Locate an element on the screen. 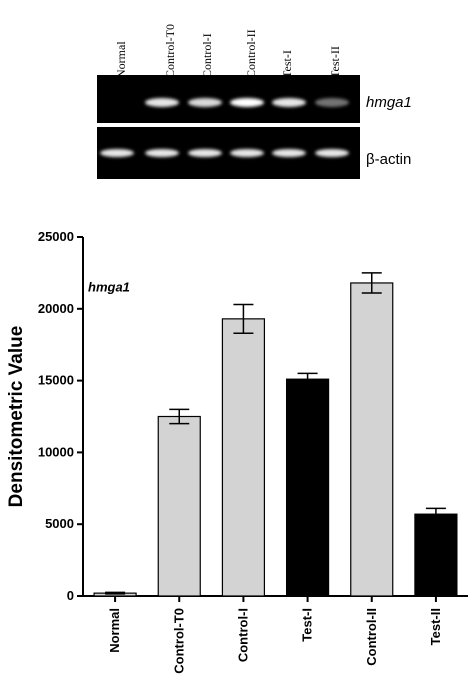 This screenshot has width=474, height=682. x-tick-label: Test-I is located at coordinates (307, 625).